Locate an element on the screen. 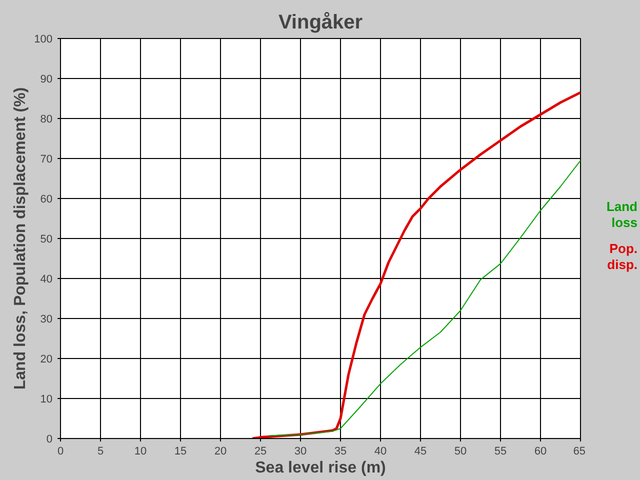  y-tick-label: 20 is located at coordinates (46, 360).